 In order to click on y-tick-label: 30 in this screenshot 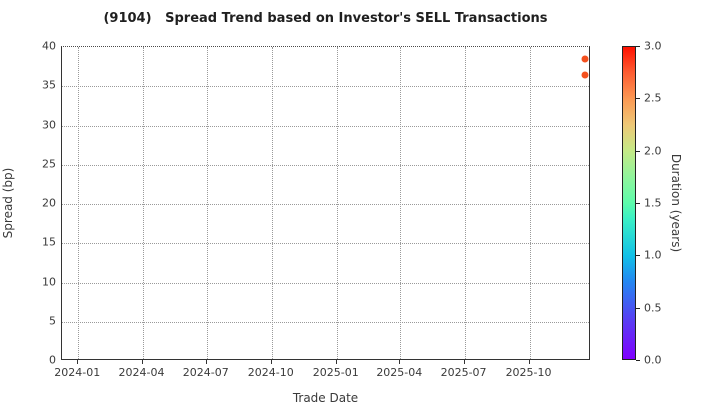, I will do `click(49, 124)`.